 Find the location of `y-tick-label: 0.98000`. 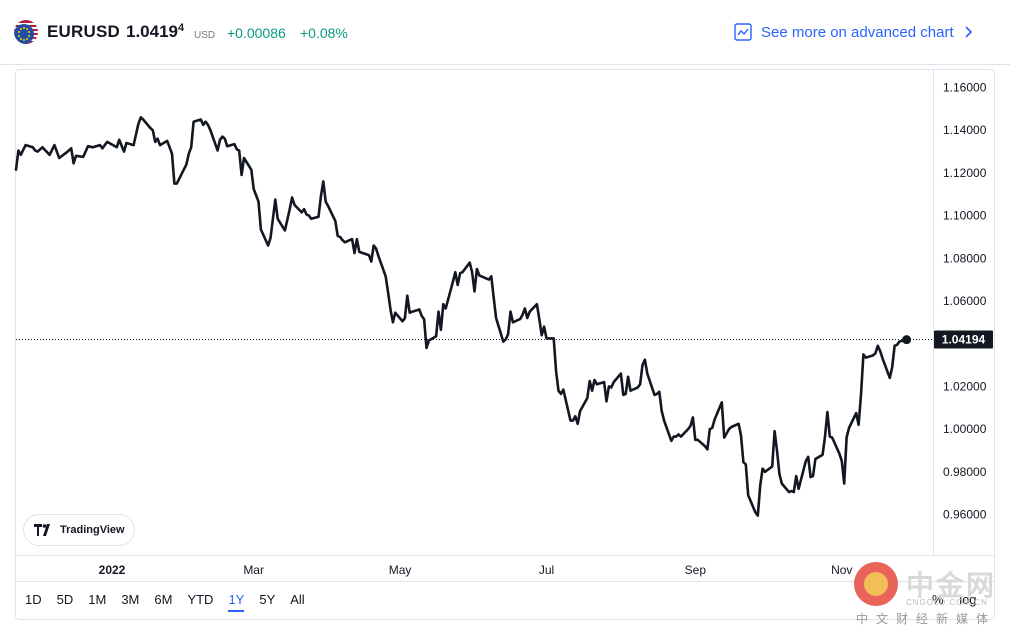

y-tick-label: 0.98000 is located at coordinates (965, 472).